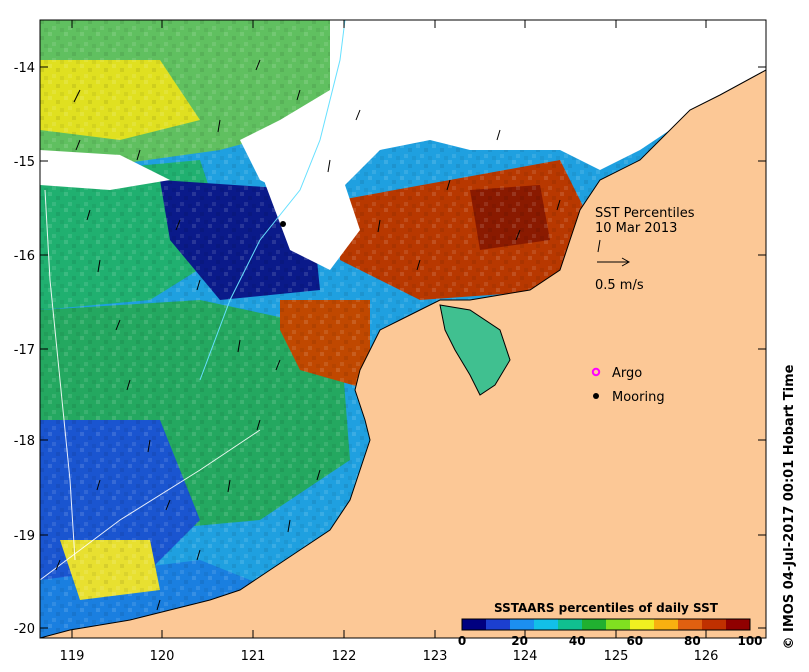  I want to click on colorbar-tick-labels: 0 20 40 60 80 100, so click(610, 641).